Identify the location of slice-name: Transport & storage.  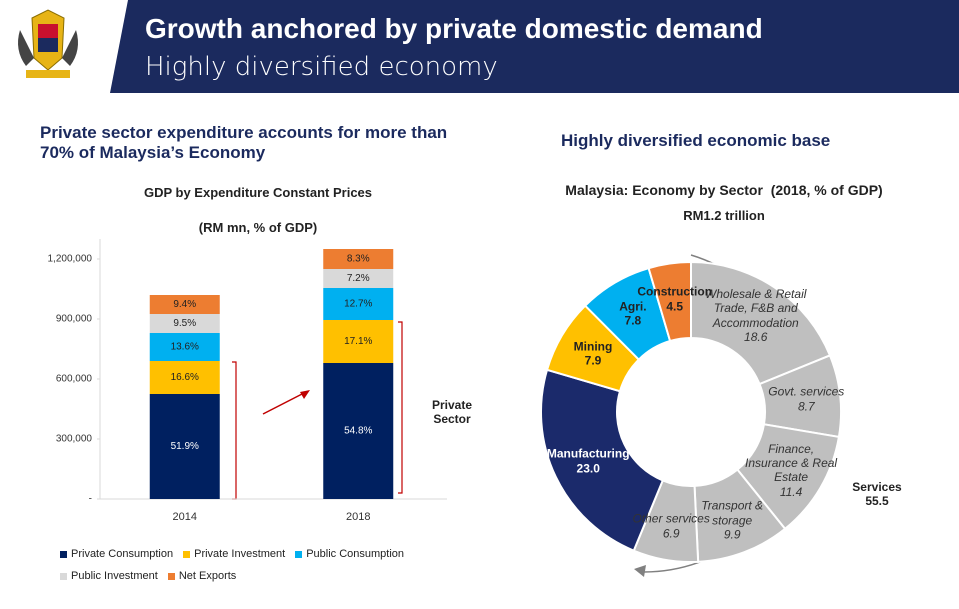
(732, 513).